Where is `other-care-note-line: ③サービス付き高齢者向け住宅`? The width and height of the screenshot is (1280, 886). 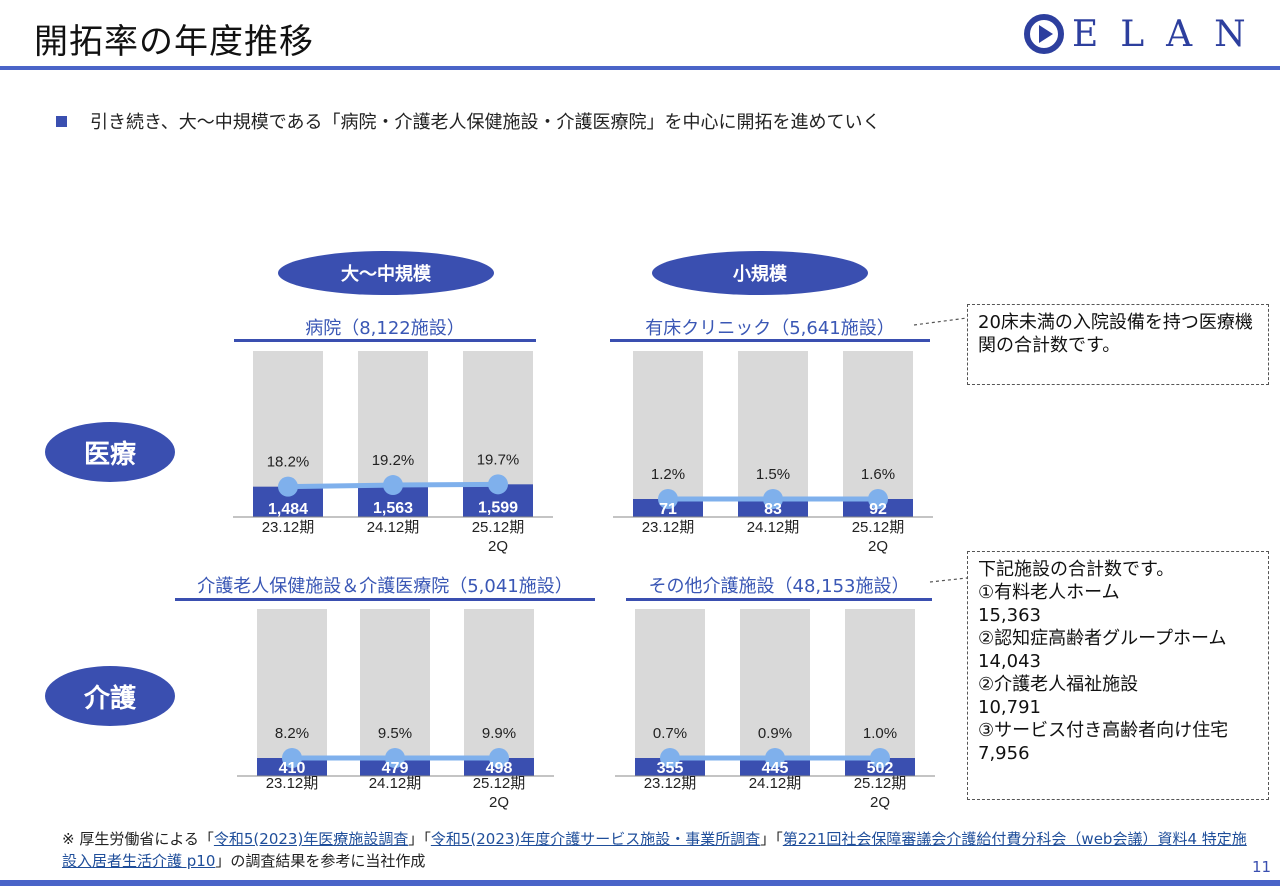 other-care-note-line: ③サービス付き高齢者向け住宅 is located at coordinates (1103, 730).